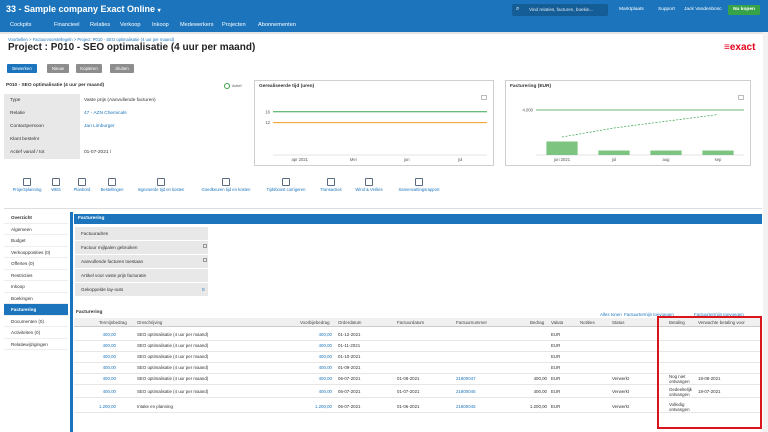 The image size is (768, 432). Describe the element at coordinates (58, 68) in the screenshot. I see `new-button: Nieuw` at that location.